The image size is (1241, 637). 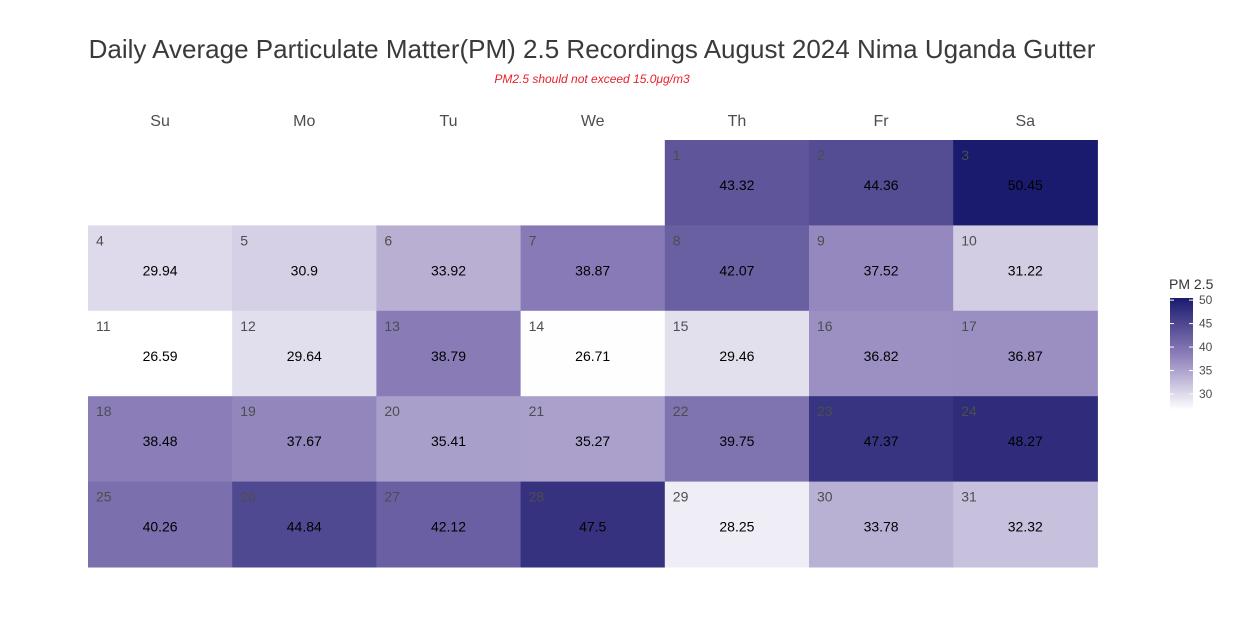 I want to click on weekday-label: Fr, so click(x=882, y=121).